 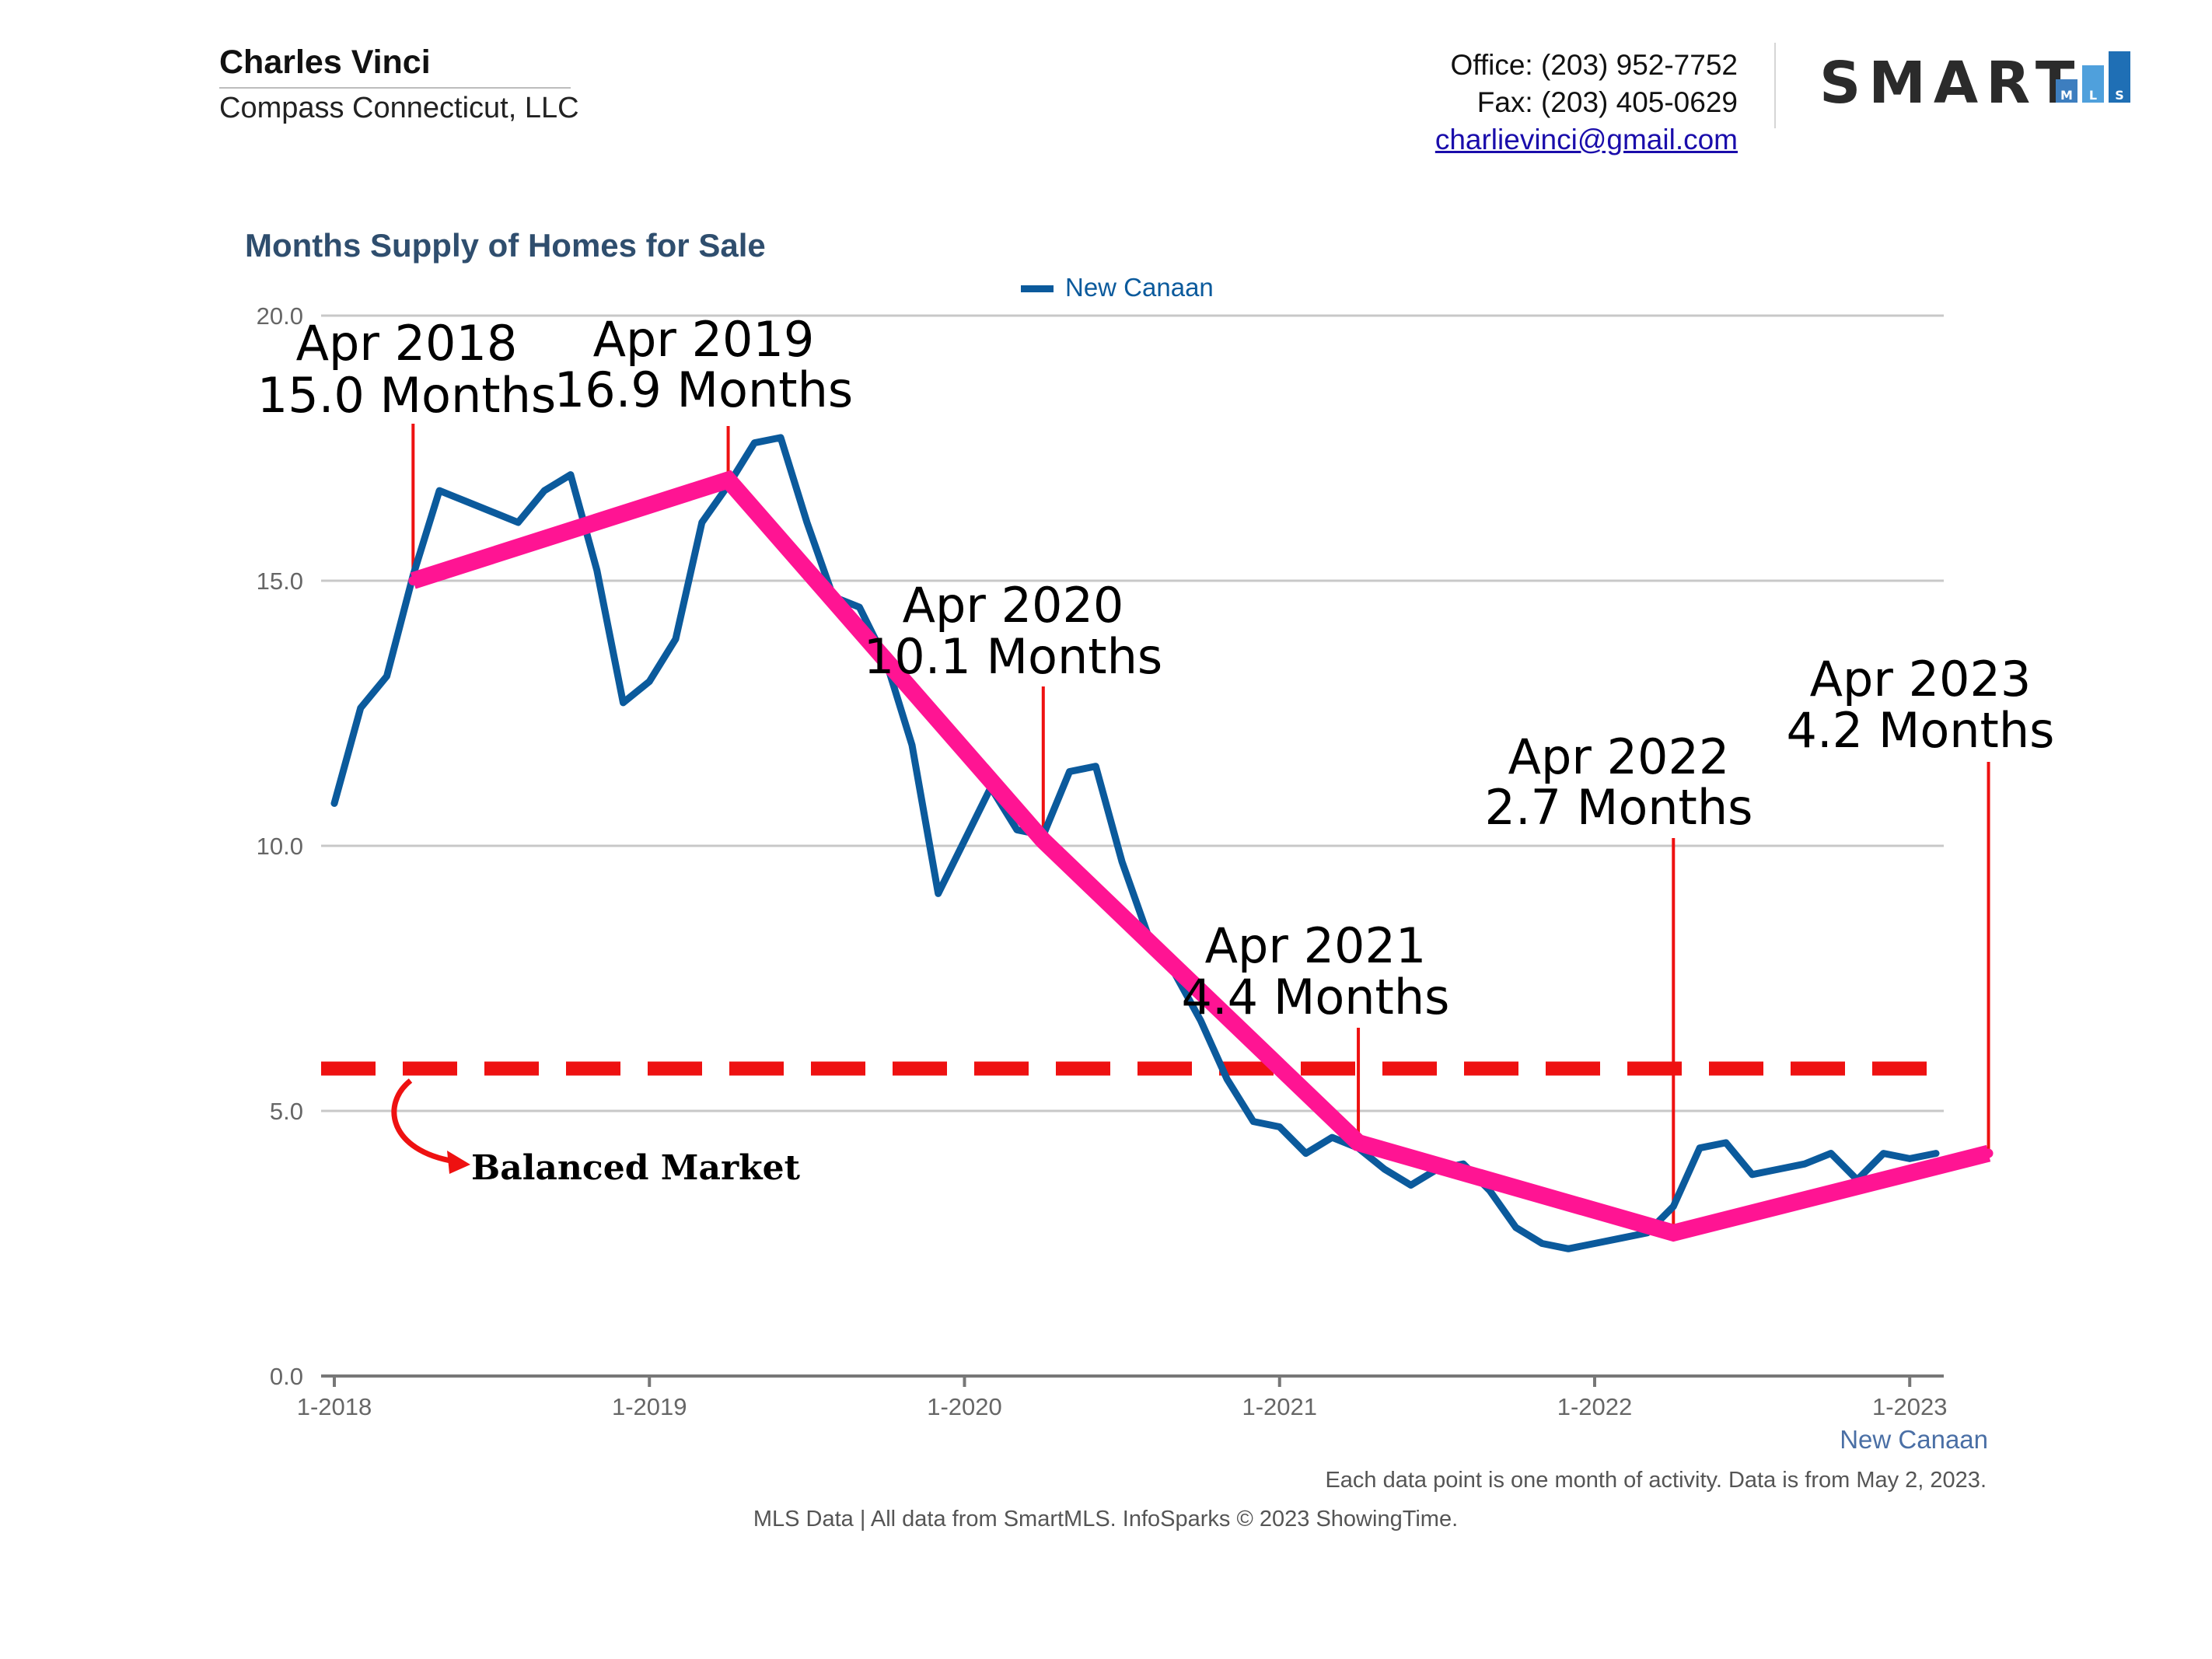 I want to click on annotation-value: 2.7 Months, so click(x=1619, y=807).